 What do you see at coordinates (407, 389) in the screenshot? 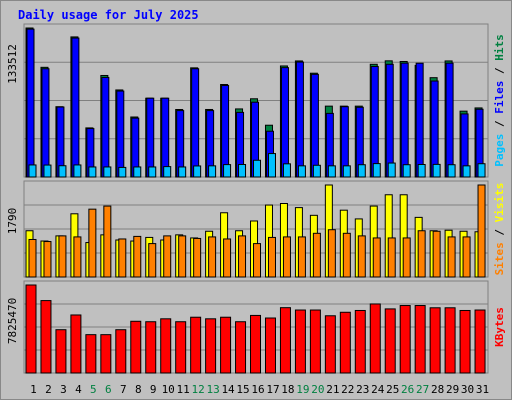
I see `x-tick-label-26: 26` at bounding box center [407, 389].